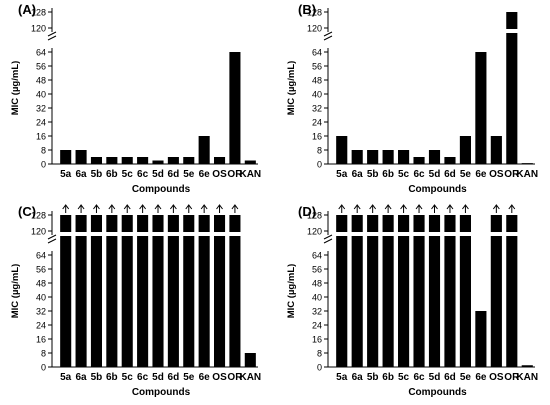 This screenshot has width=550, height=405. What do you see at coordinates (317, 123) in the screenshot?
I see `y-tick-label: 24` at bounding box center [317, 123].